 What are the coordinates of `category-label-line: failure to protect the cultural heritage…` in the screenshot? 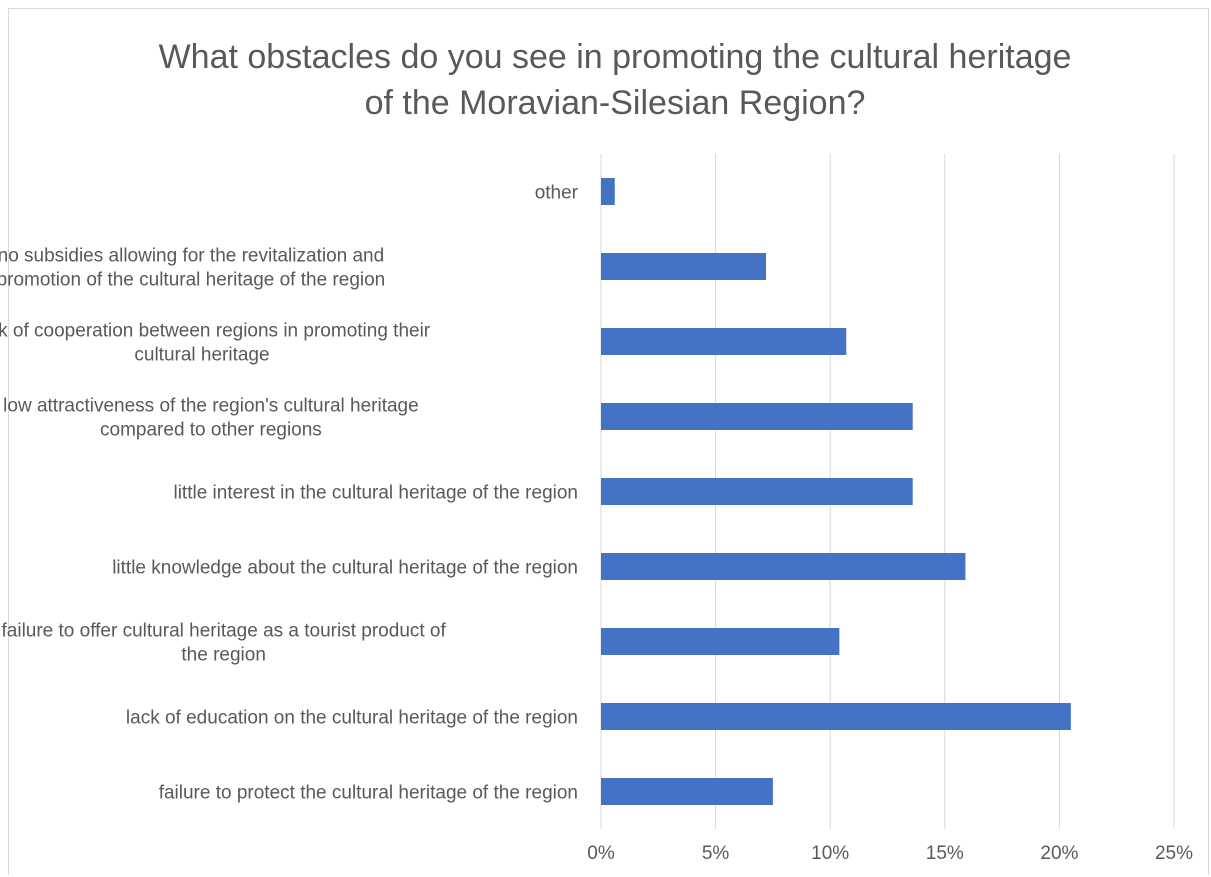 It's located at (368, 793).